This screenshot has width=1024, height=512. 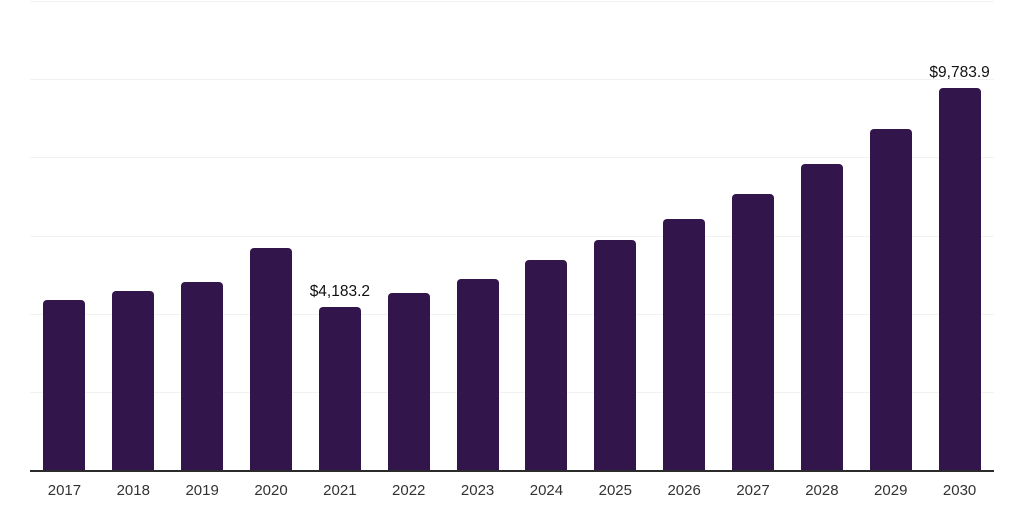 I want to click on bar-2025, so click(x=615, y=354).